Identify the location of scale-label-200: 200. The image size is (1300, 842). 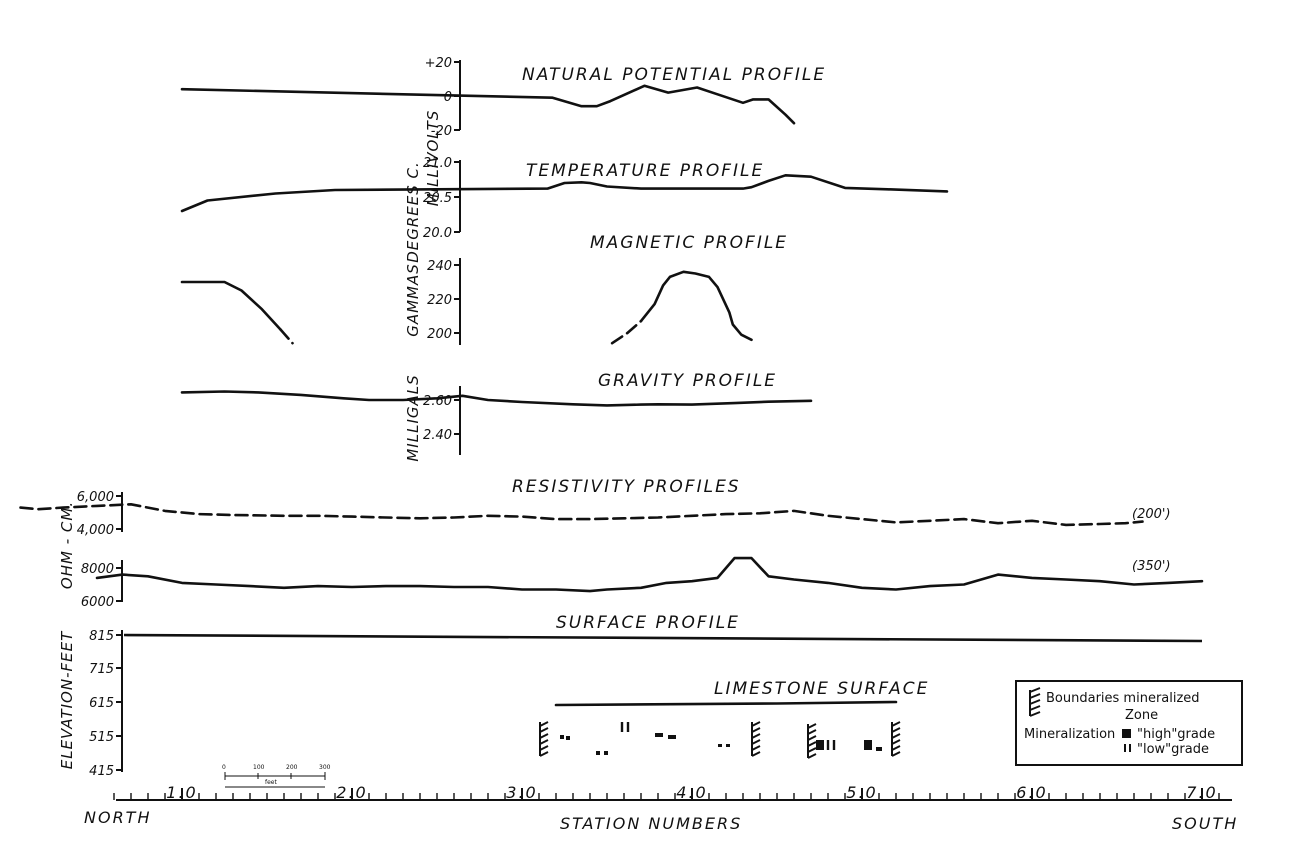
(292, 767).